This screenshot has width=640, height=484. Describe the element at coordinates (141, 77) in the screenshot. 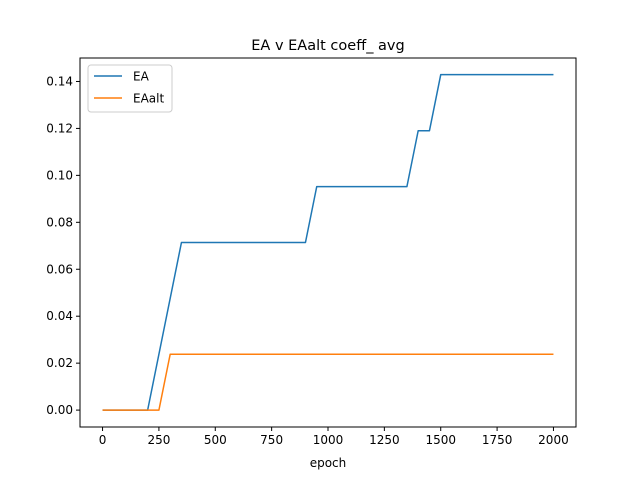

I see `legend-label-ea: EA` at that location.